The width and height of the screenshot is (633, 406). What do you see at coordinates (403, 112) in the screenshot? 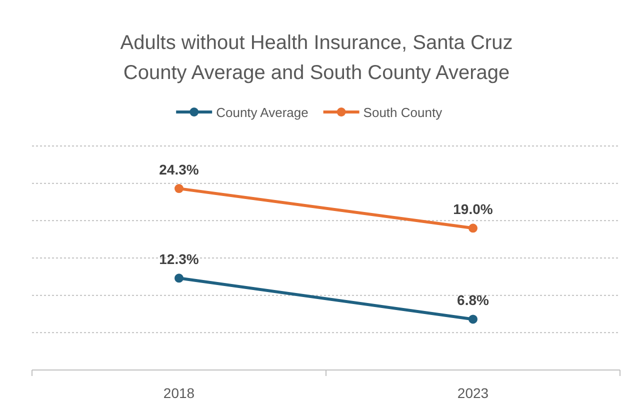
I see `legend-label: South County` at bounding box center [403, 112].